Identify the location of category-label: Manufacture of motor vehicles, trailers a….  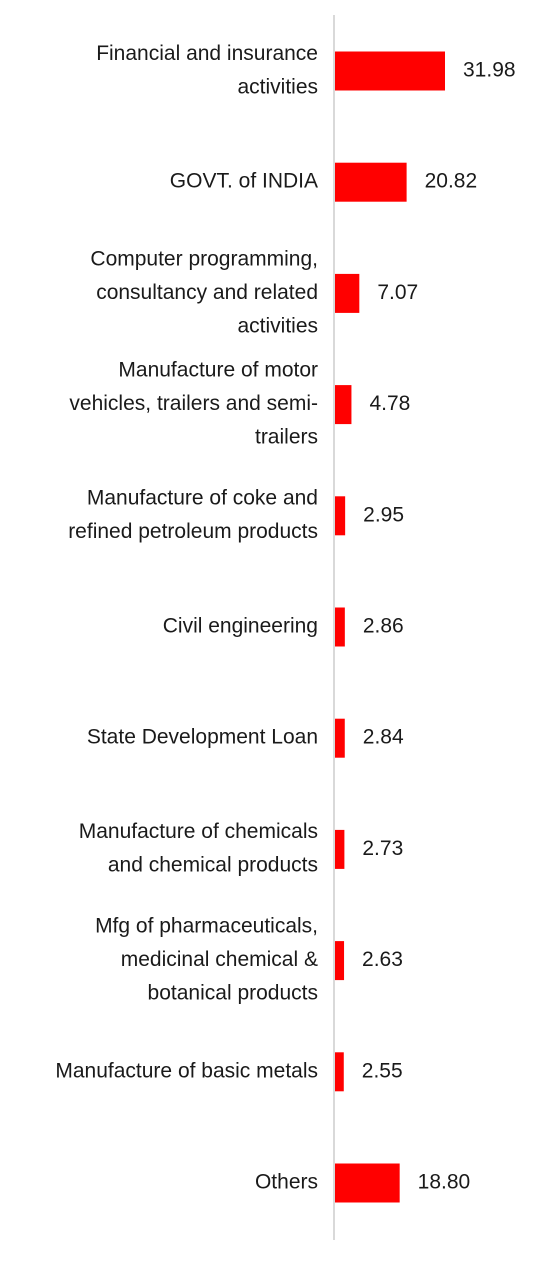
(193, 404).